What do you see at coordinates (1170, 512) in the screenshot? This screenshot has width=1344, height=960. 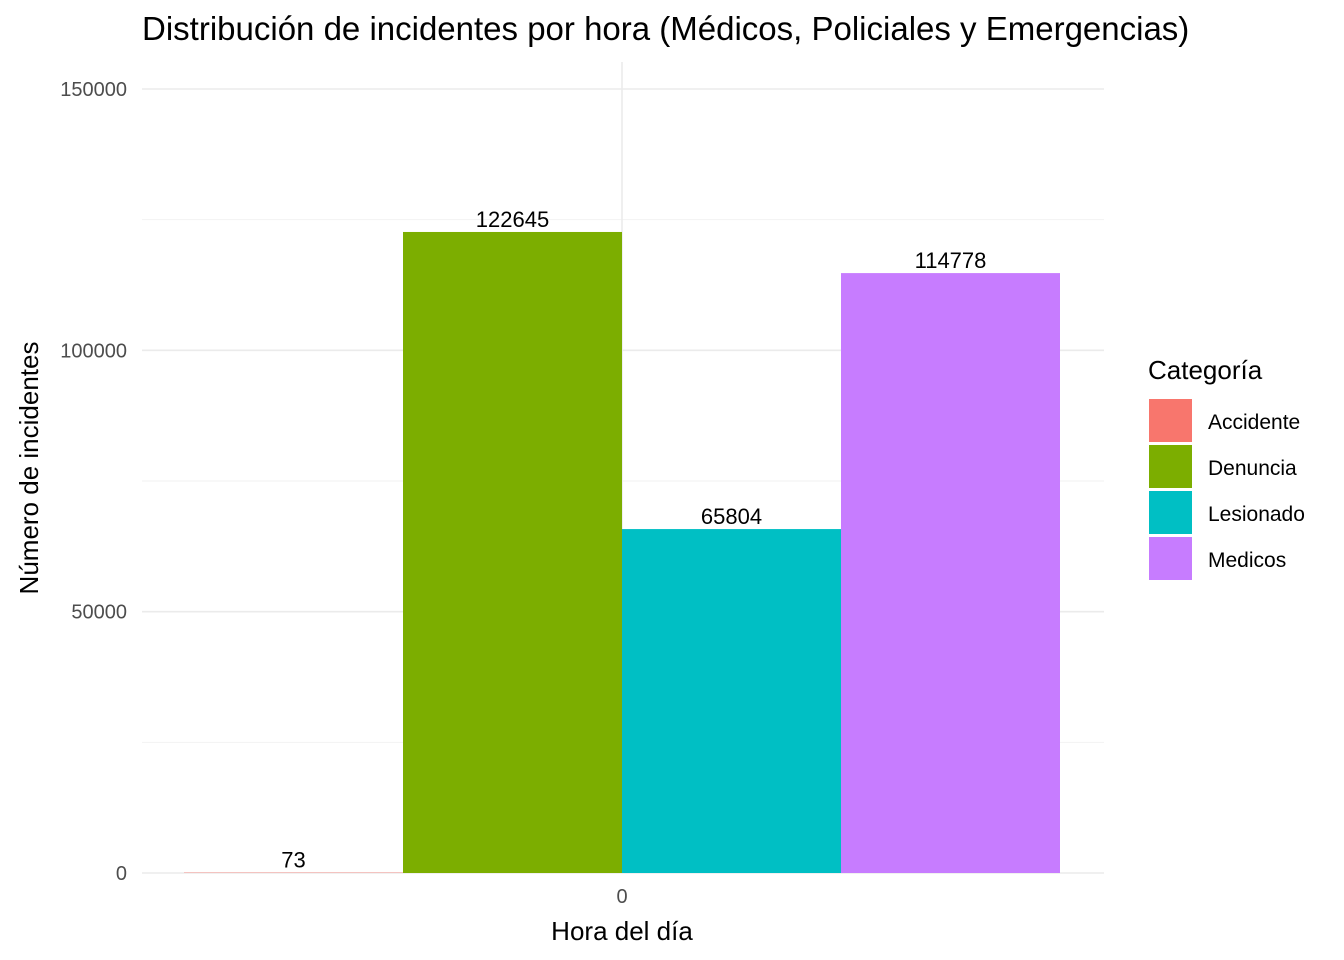 I see `legend-swatch-lesionado` at bounding box center [1170, 512].